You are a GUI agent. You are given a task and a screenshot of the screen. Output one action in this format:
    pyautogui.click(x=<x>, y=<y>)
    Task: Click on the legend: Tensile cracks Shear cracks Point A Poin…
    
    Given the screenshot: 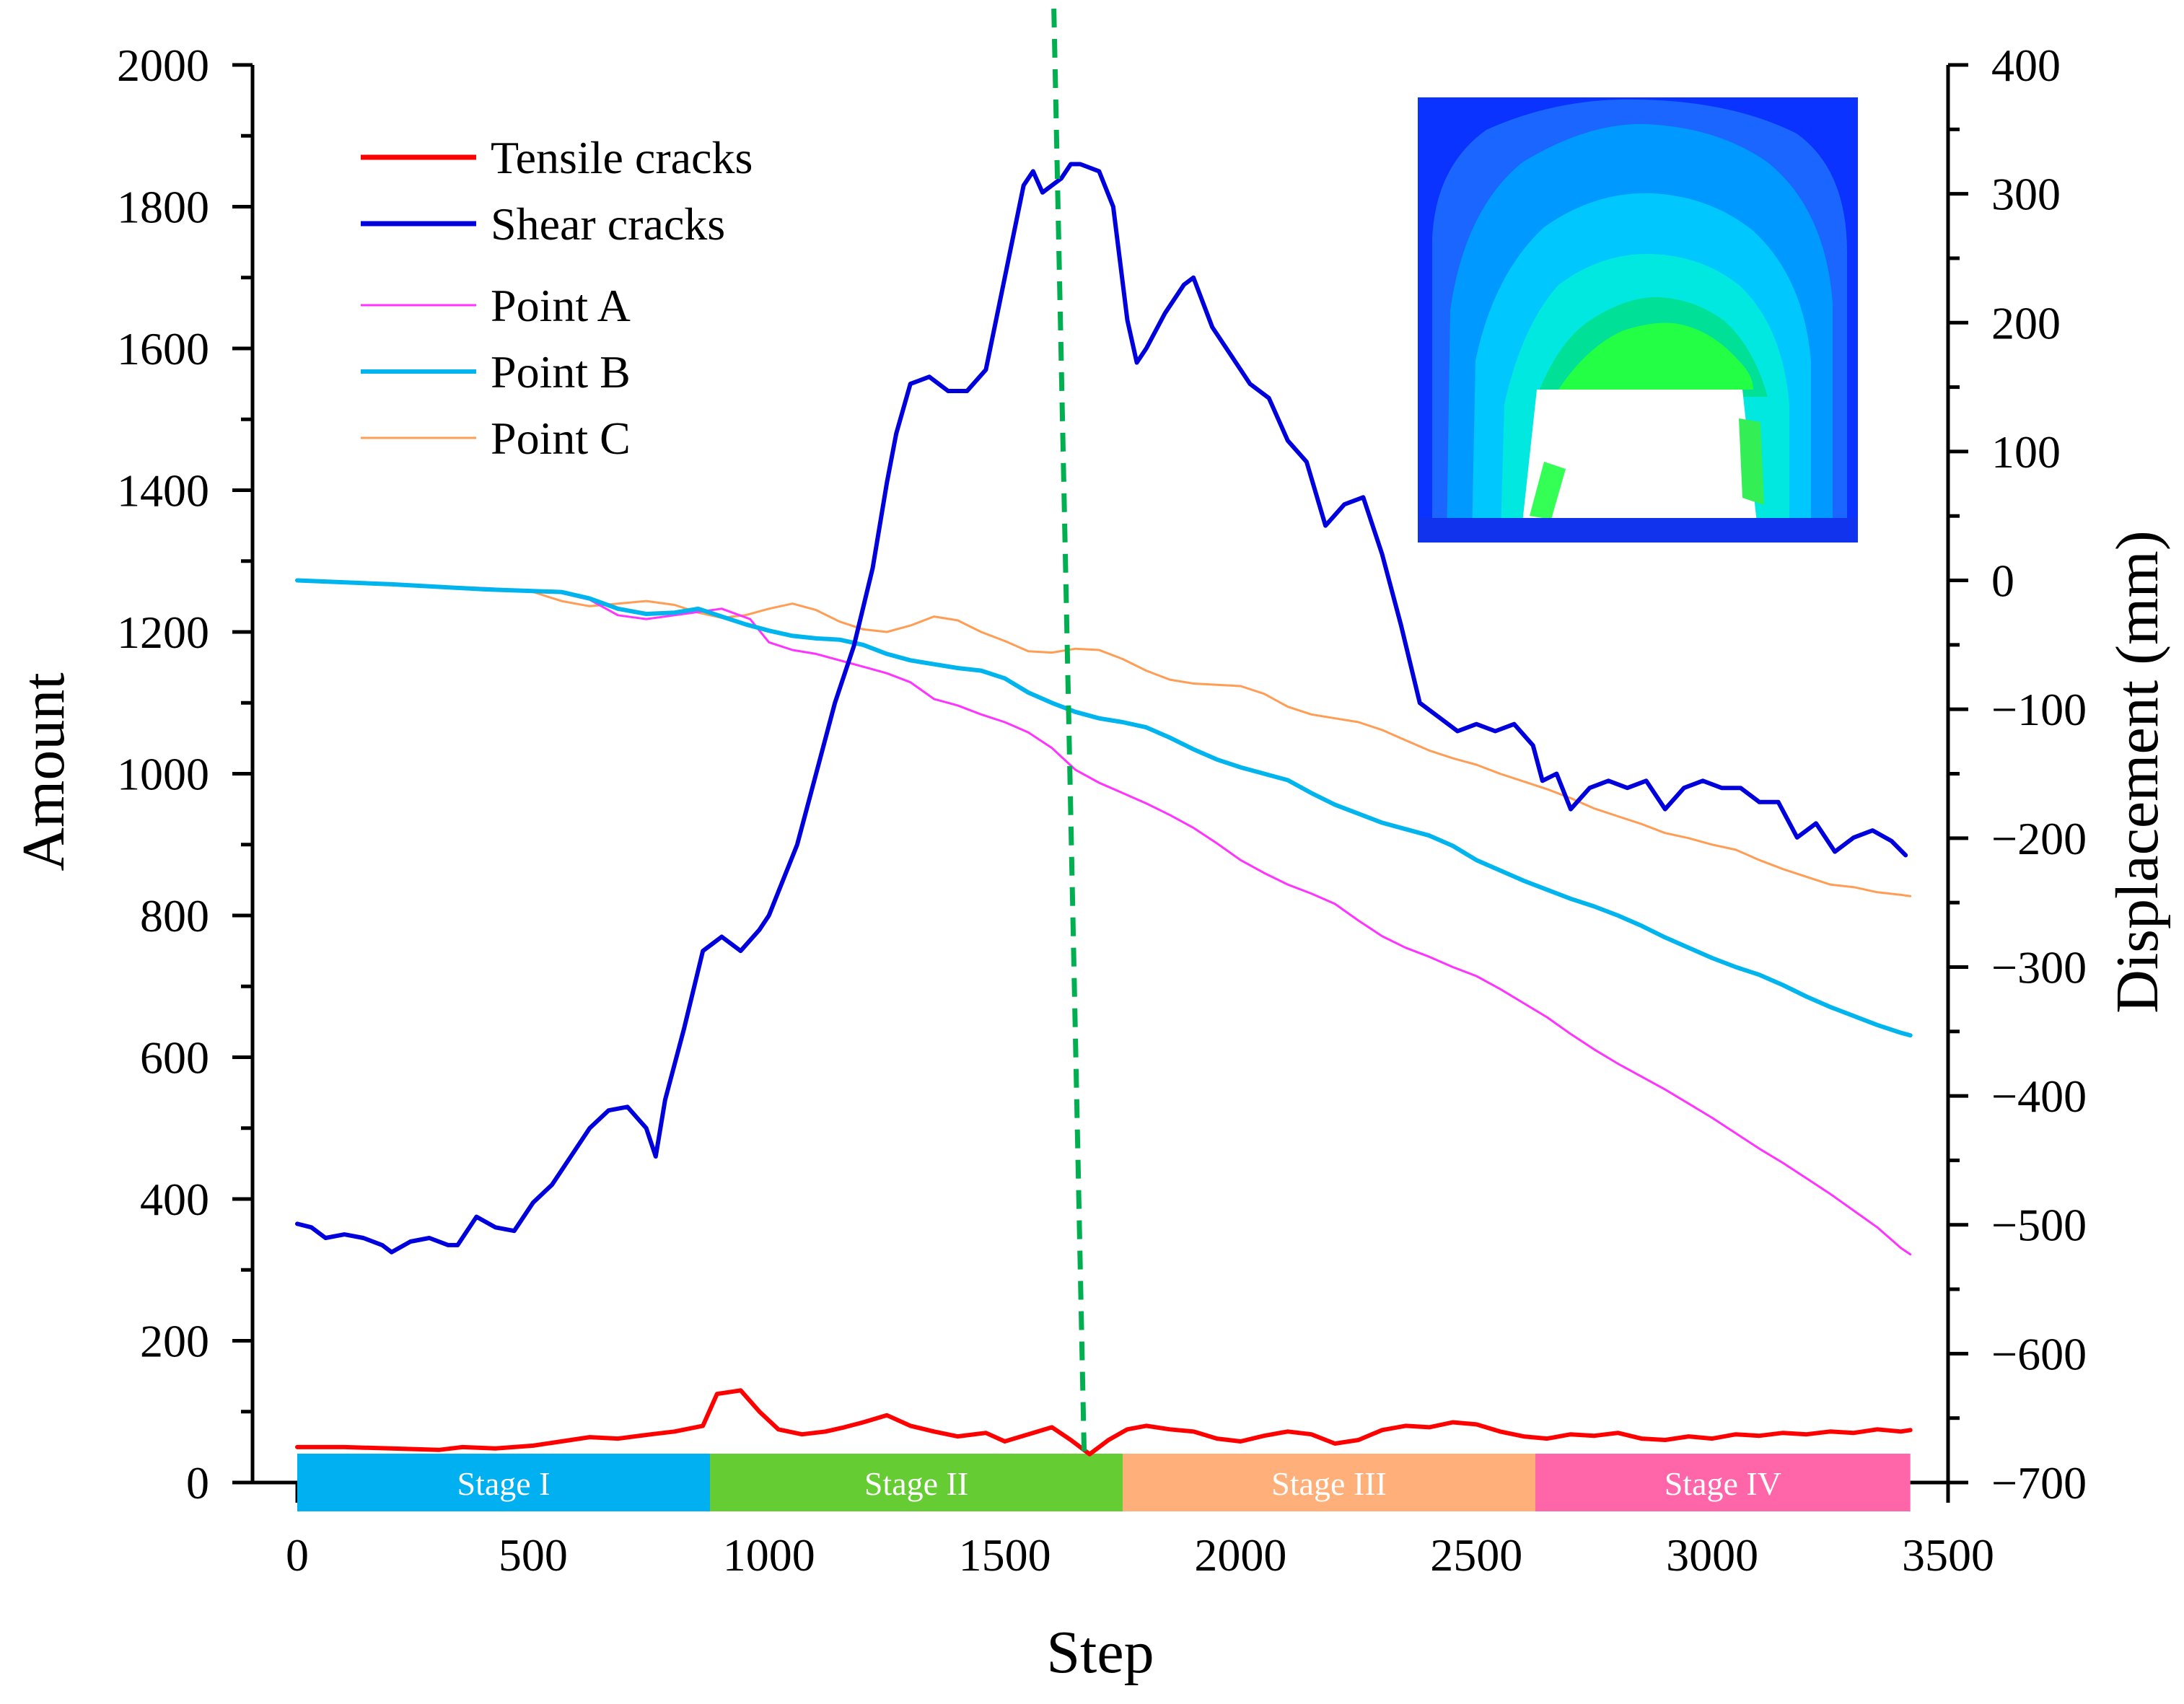 What is the action you would take?
    pyautogui.click(x=557, y=298)
    